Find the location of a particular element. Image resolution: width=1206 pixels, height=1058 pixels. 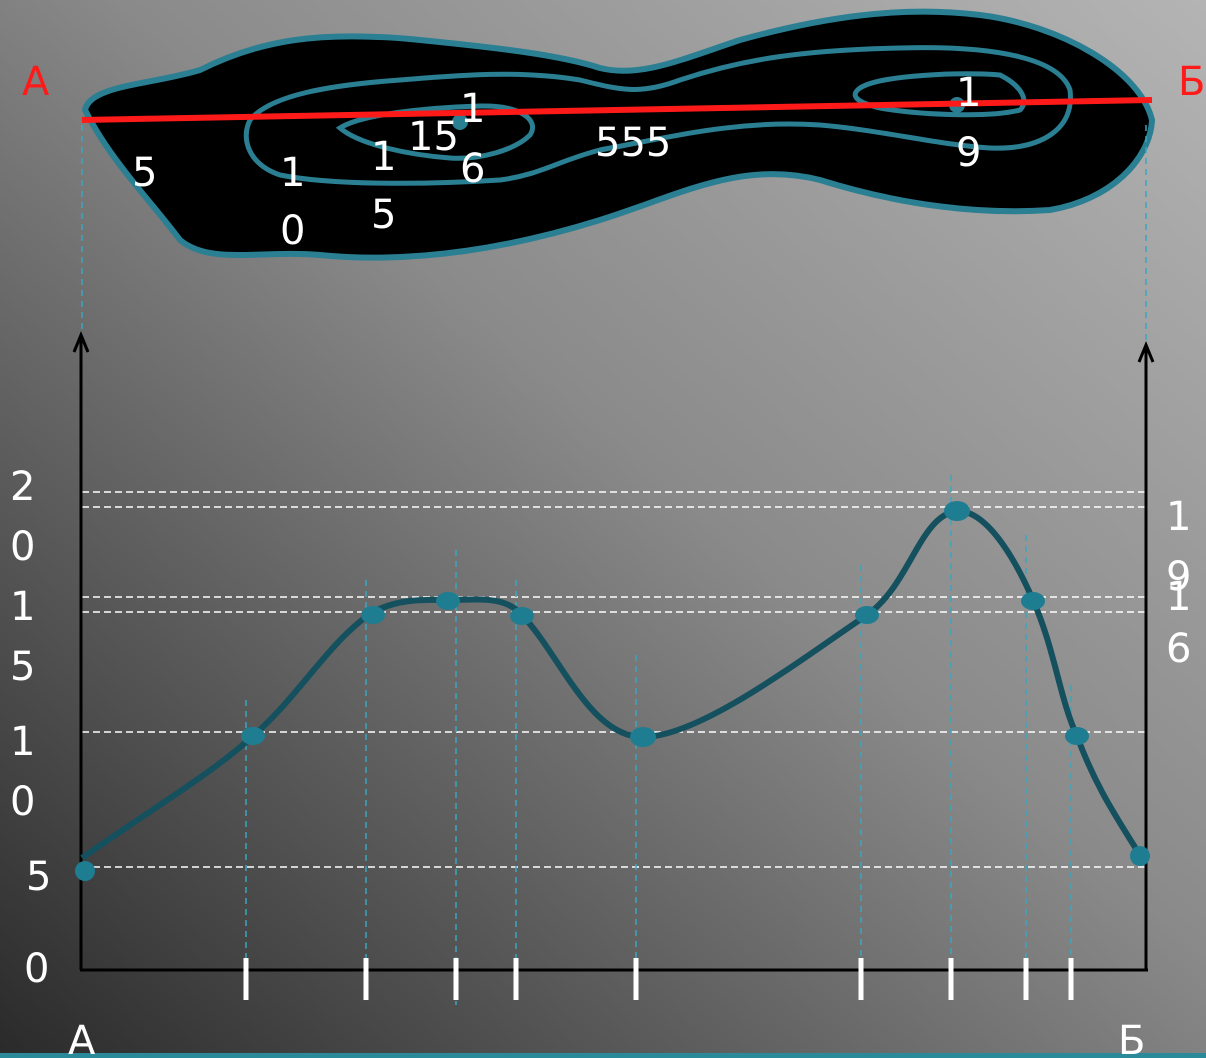

ticks is located at coordinates (658, 979).